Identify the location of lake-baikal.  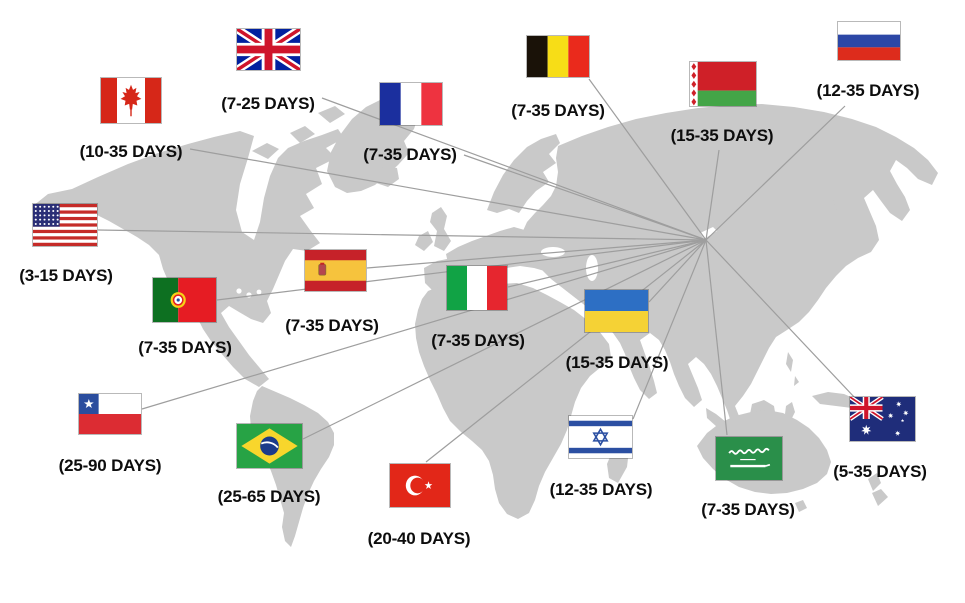
(708, 233).